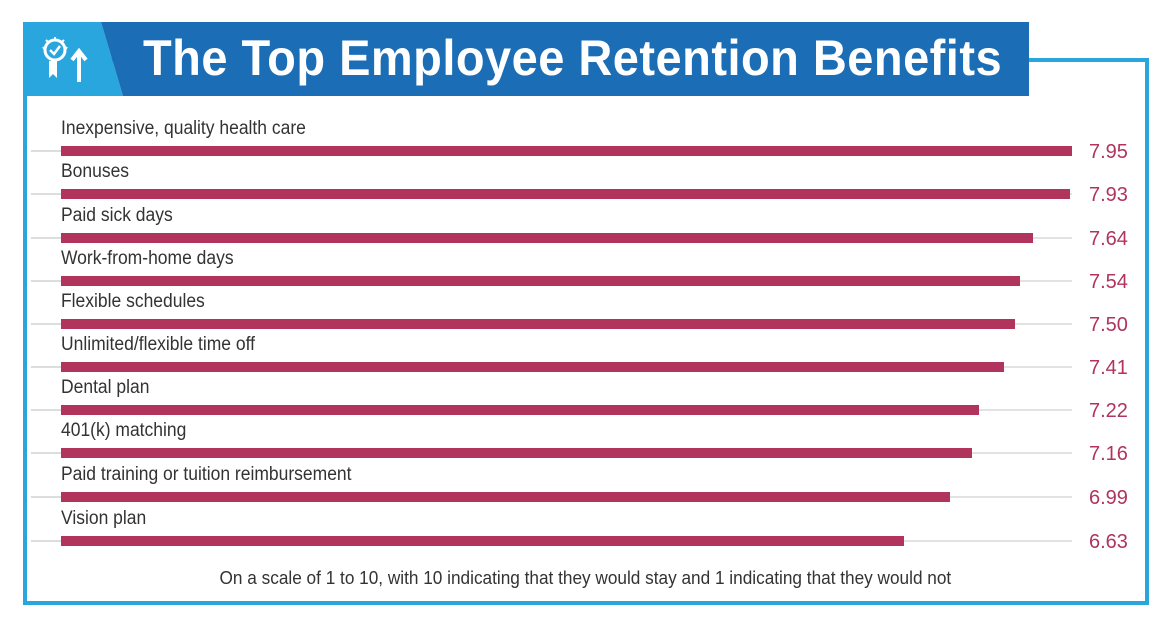 This screenshot has height=621, width=1170. I want to click on bar-value: 6.99, so click(1108, 498).